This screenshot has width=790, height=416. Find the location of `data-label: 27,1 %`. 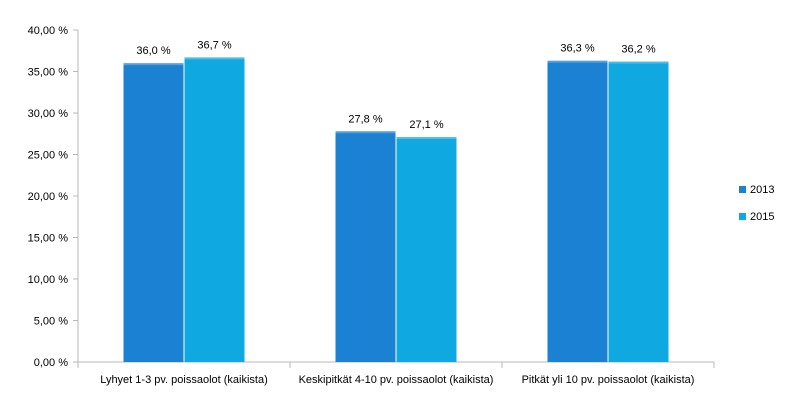

data-label: 27,1 % is located at coordinates (426, 125).